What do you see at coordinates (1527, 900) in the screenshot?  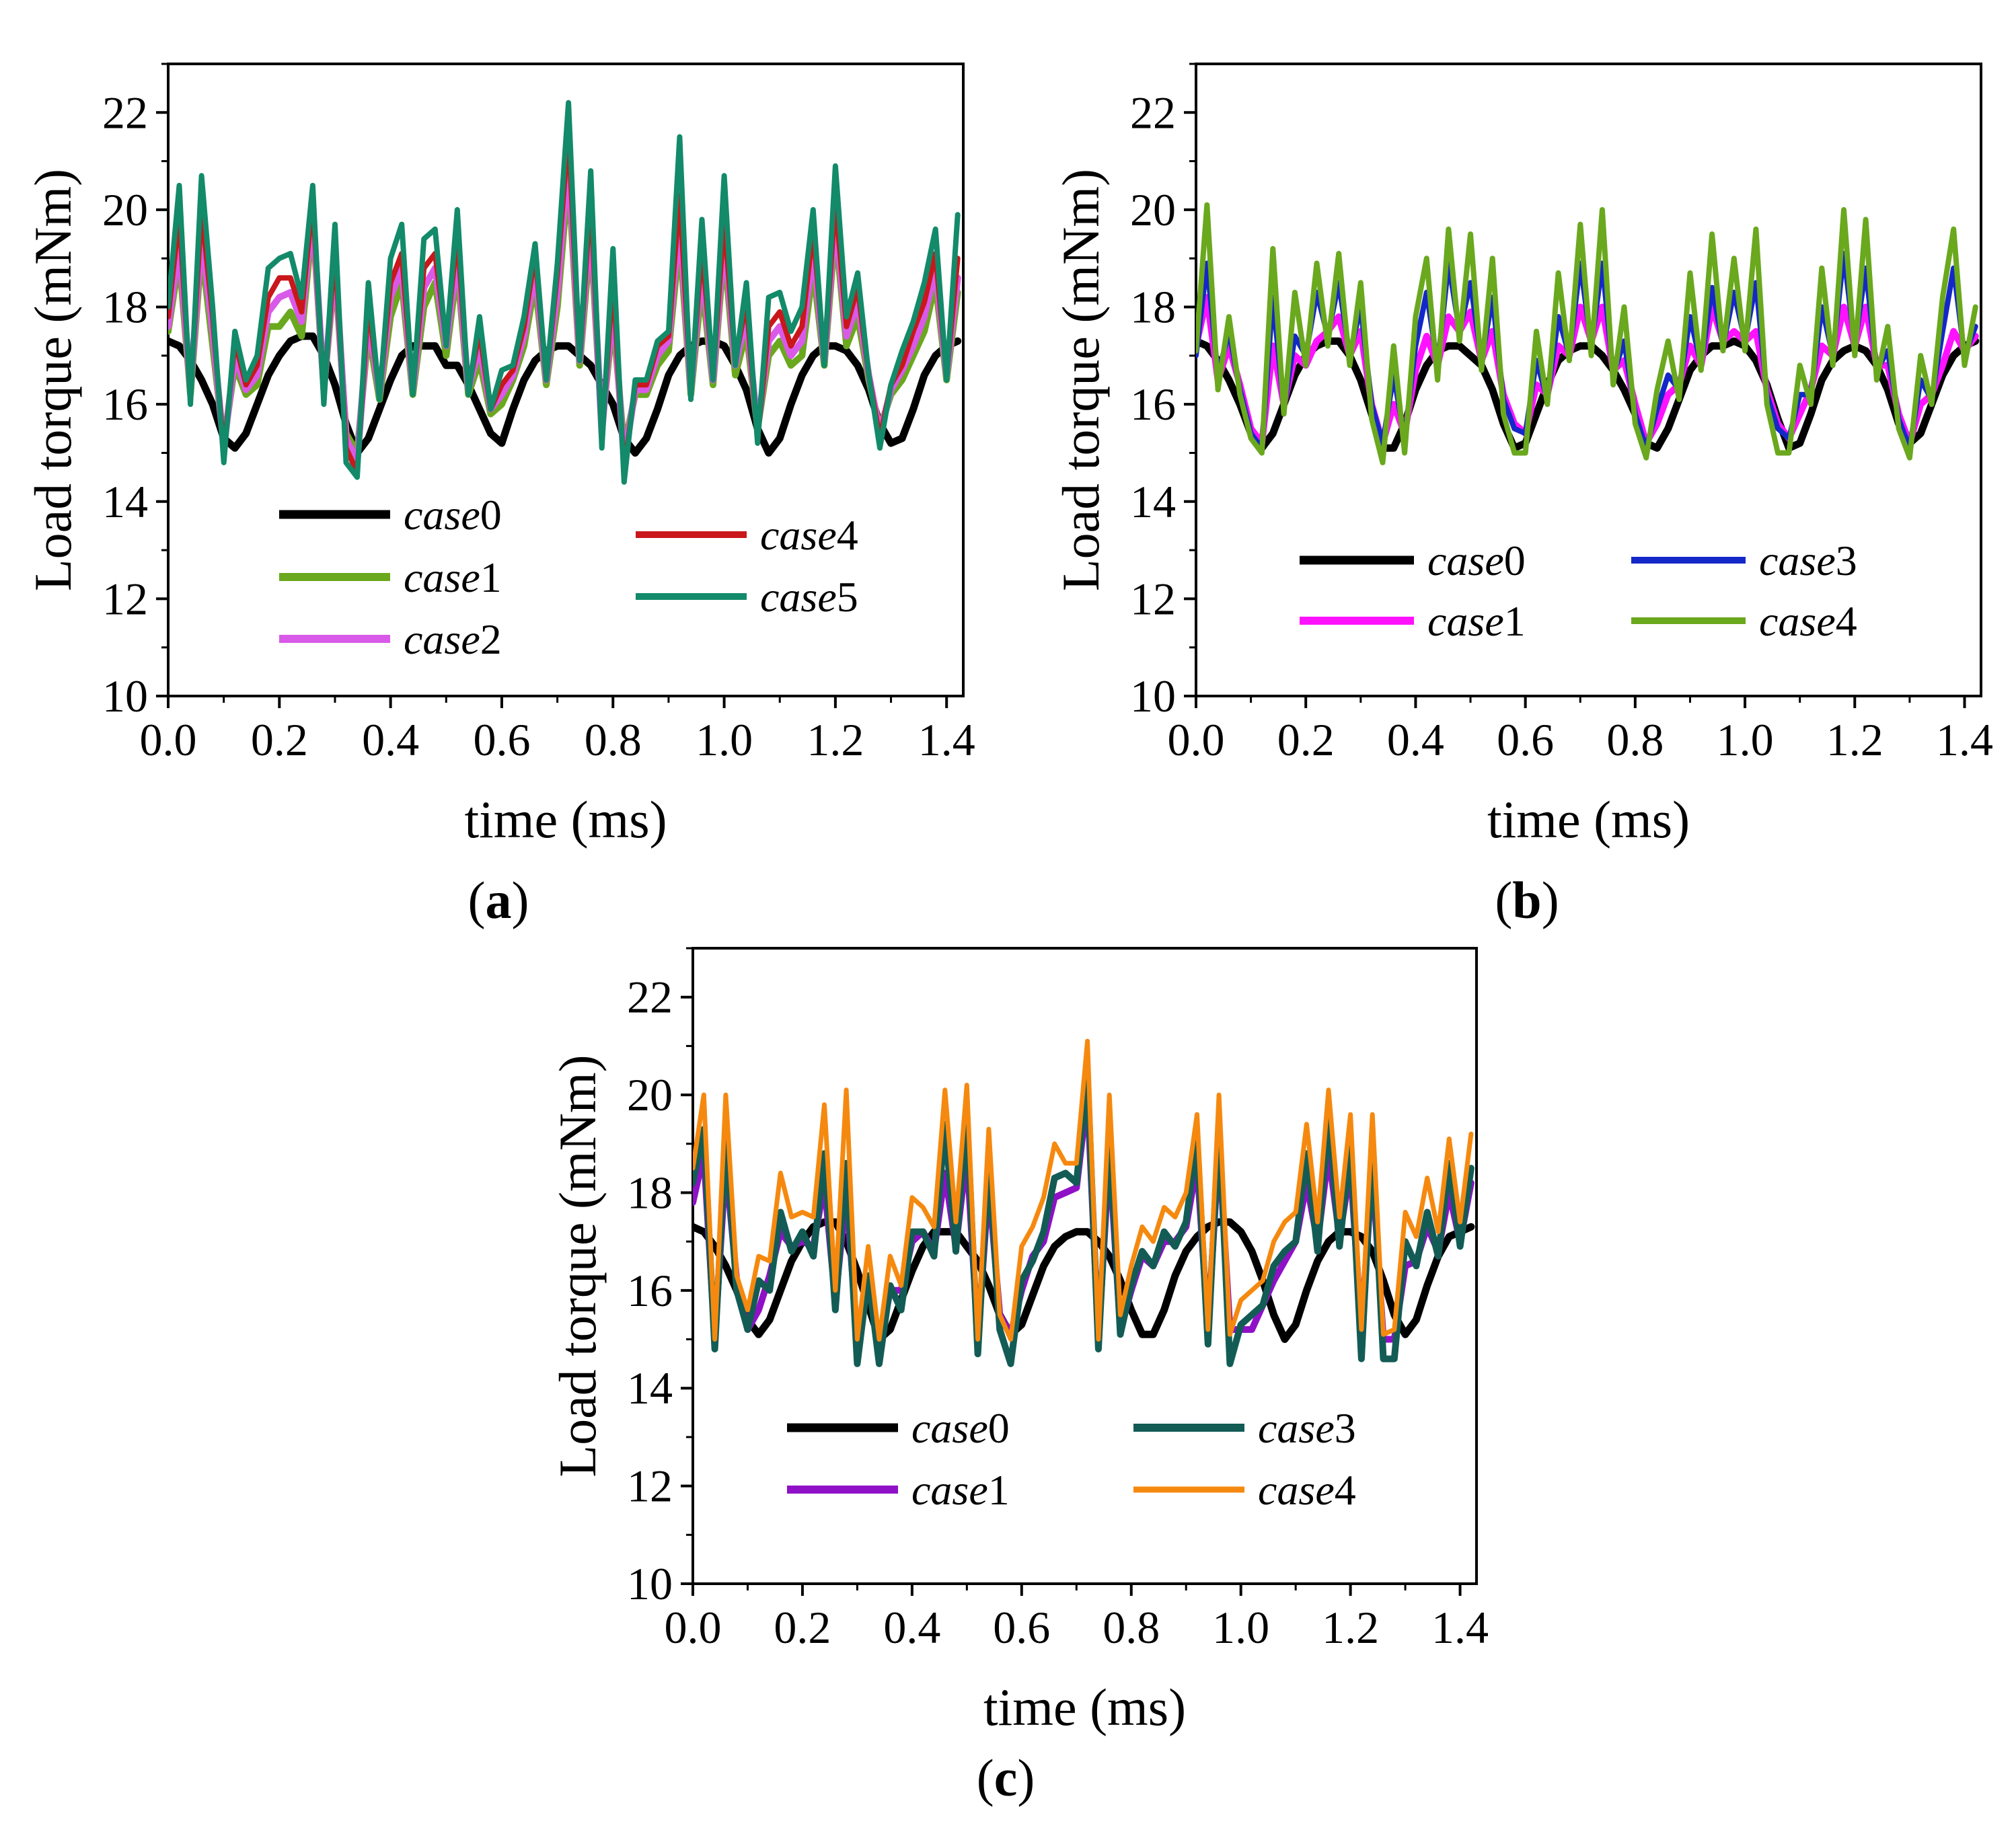 I see `panel-caption: (b)` at bounding box center [1527, 900].